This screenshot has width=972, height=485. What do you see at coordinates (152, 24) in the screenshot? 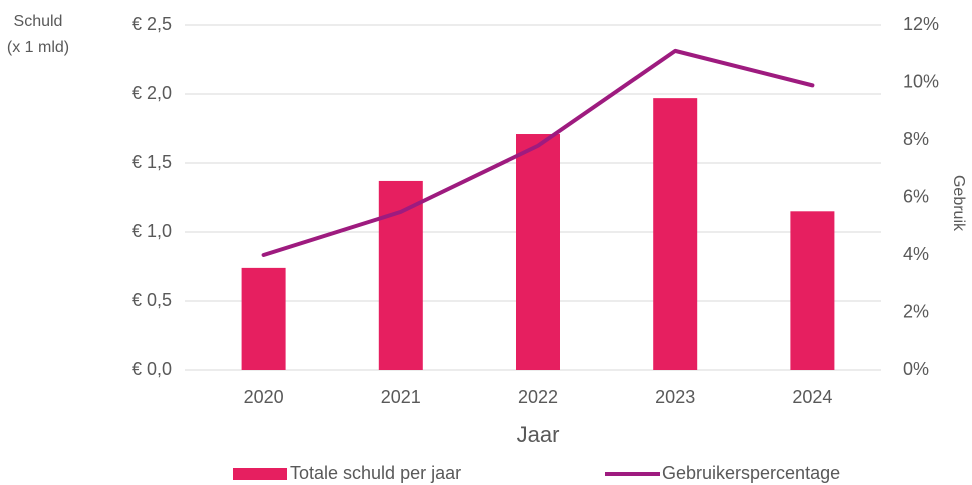
I see `y-tick-label: € 2,5` at bounding box center [152, 24].